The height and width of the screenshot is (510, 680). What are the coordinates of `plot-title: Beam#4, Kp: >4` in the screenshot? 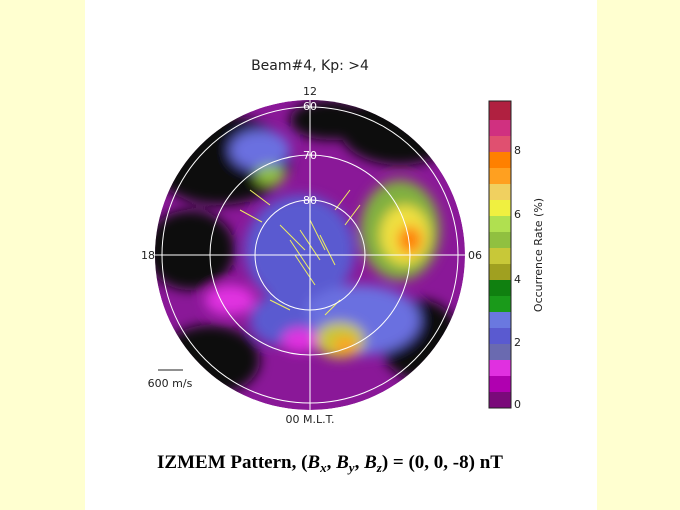 It's located at (310, 66).